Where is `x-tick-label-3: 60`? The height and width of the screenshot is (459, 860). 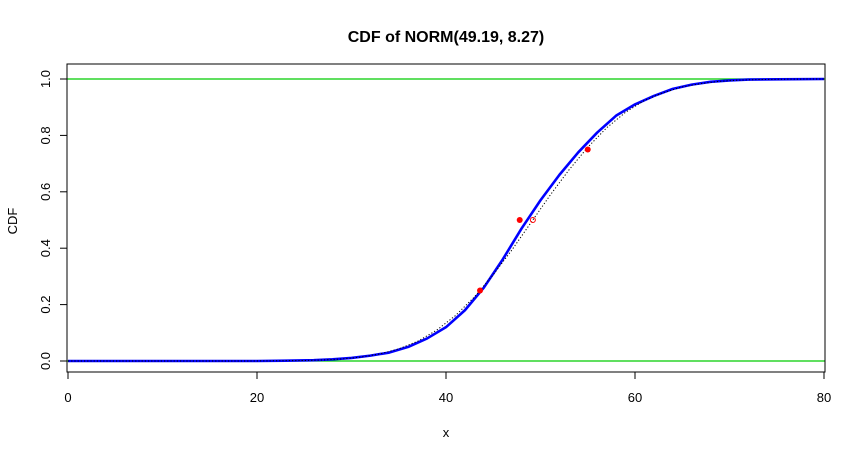 x-tick-label-3: 60 is located at coordinates (635, 397).